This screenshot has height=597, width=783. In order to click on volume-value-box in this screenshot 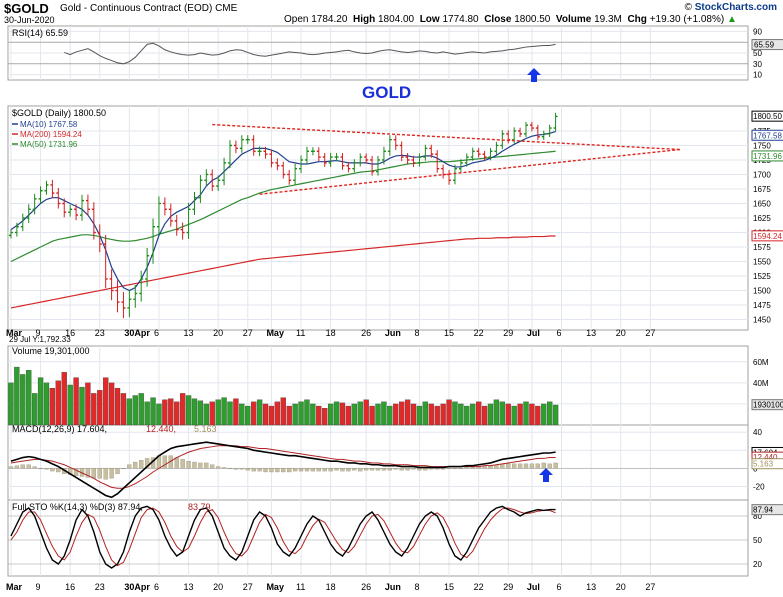, I will do `click(767, 405)`.